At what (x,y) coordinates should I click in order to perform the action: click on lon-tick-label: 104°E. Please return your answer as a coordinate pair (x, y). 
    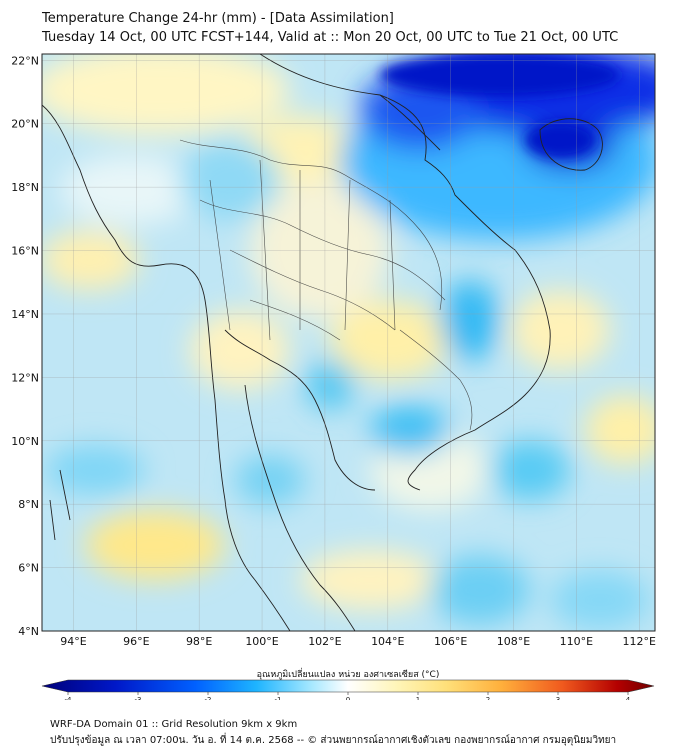
    Looking at the image, I should click on (387, 641).